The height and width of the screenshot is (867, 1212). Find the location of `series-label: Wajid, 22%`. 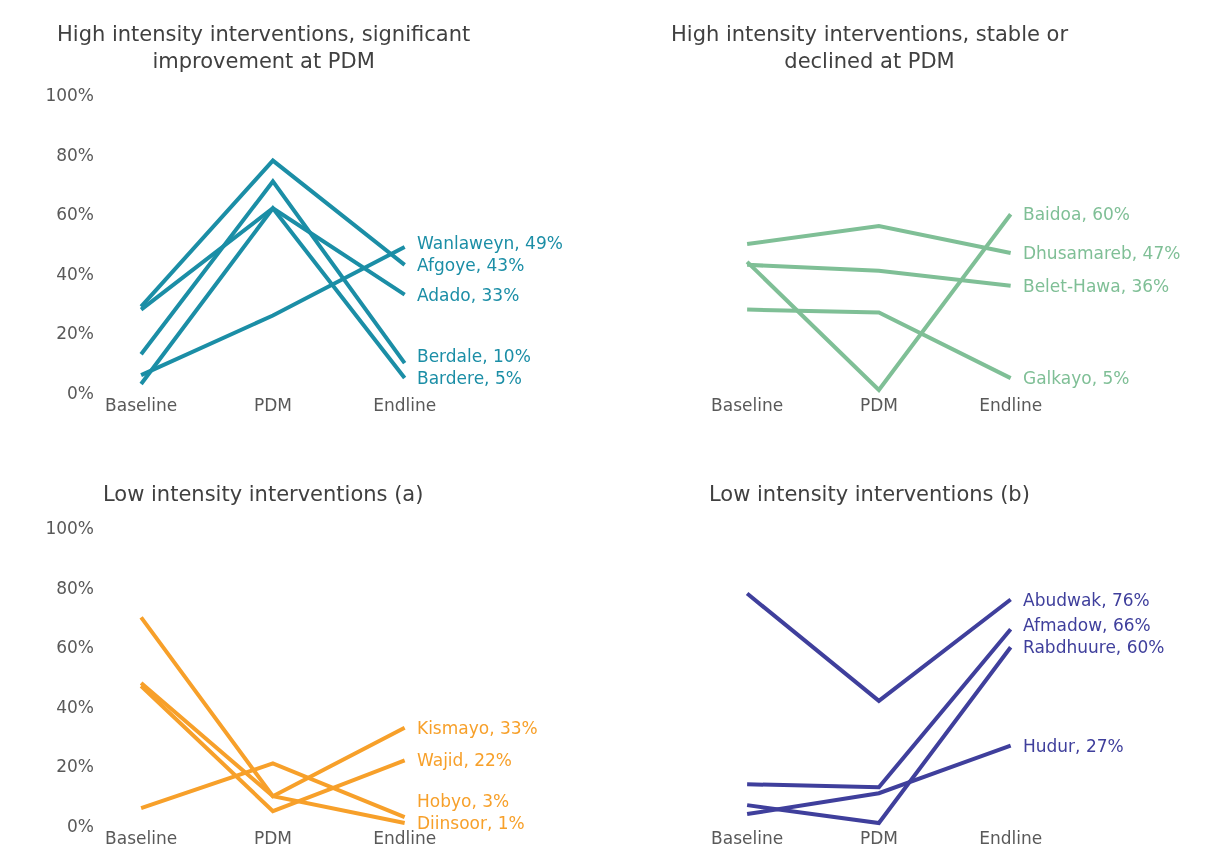

series-label: Wajid, 22% is located at coordinates (464, 760).